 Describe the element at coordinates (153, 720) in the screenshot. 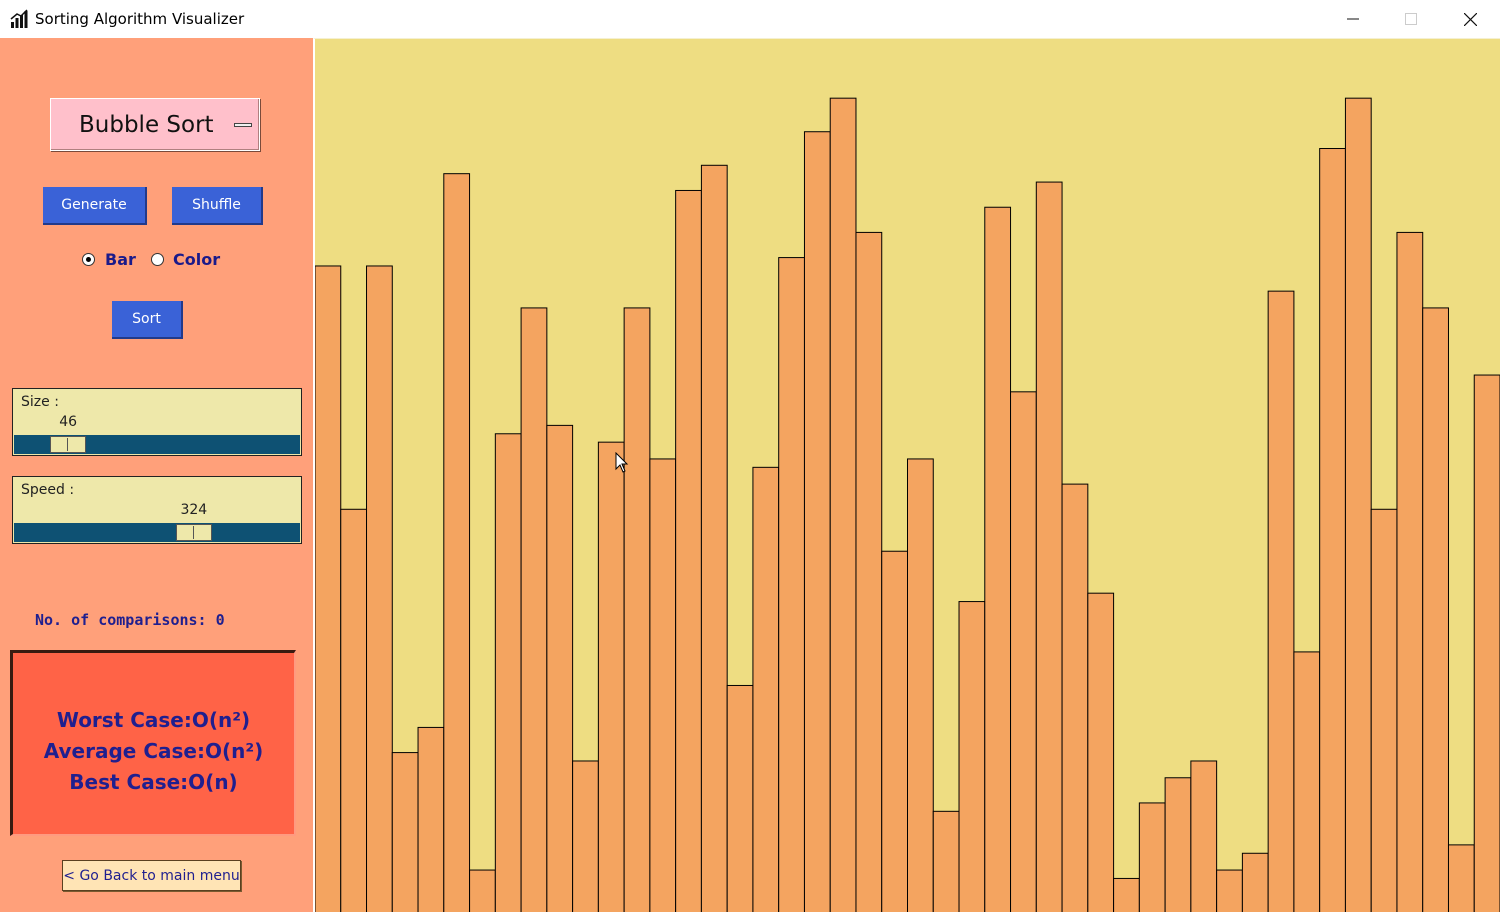

I see `worst-case-text: Worst Case:O(n²)` at that location.